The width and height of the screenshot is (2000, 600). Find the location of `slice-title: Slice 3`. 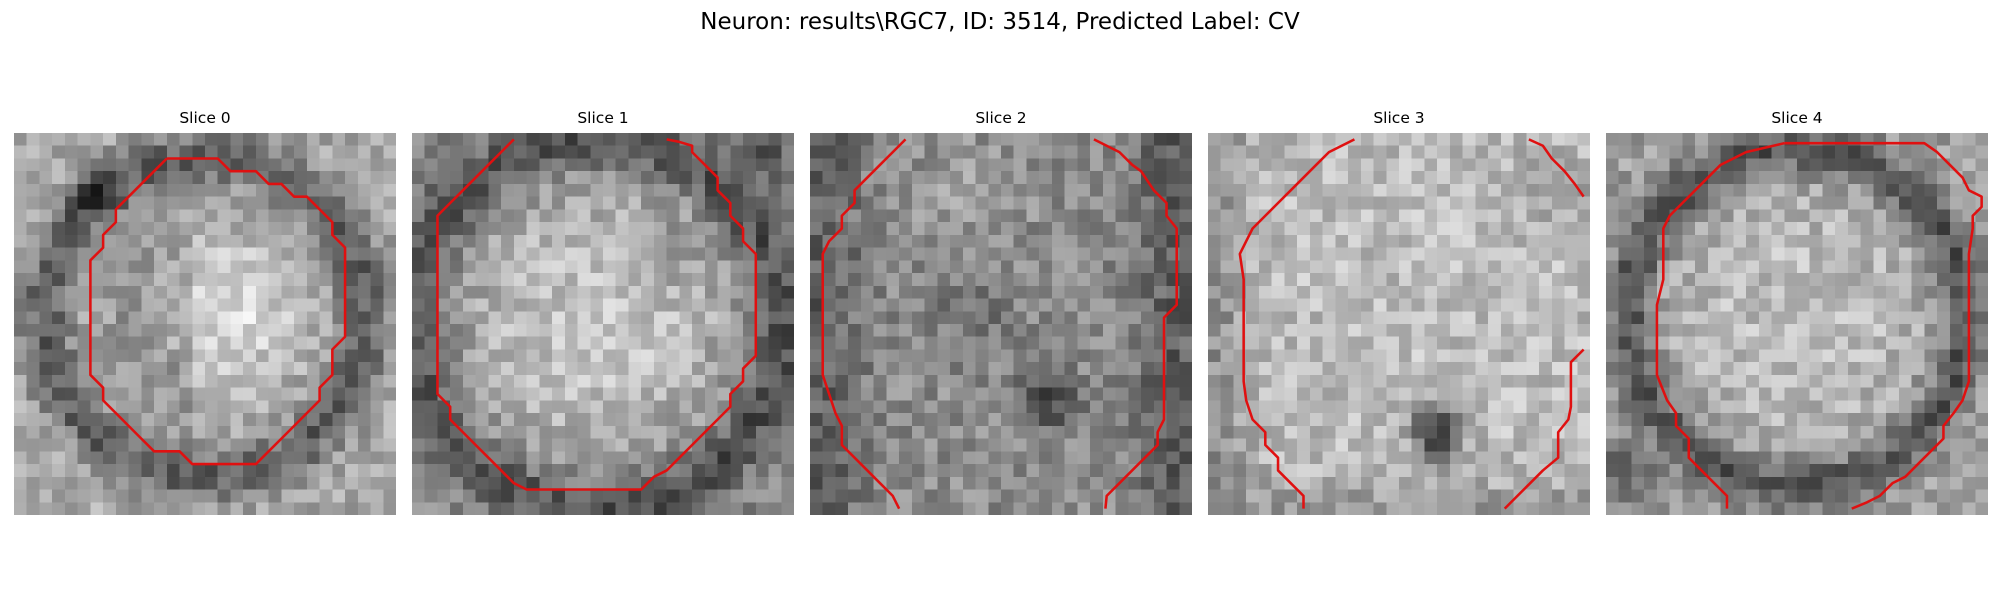

slice-title: Slice 3 is located at coordinates (1399, 118).